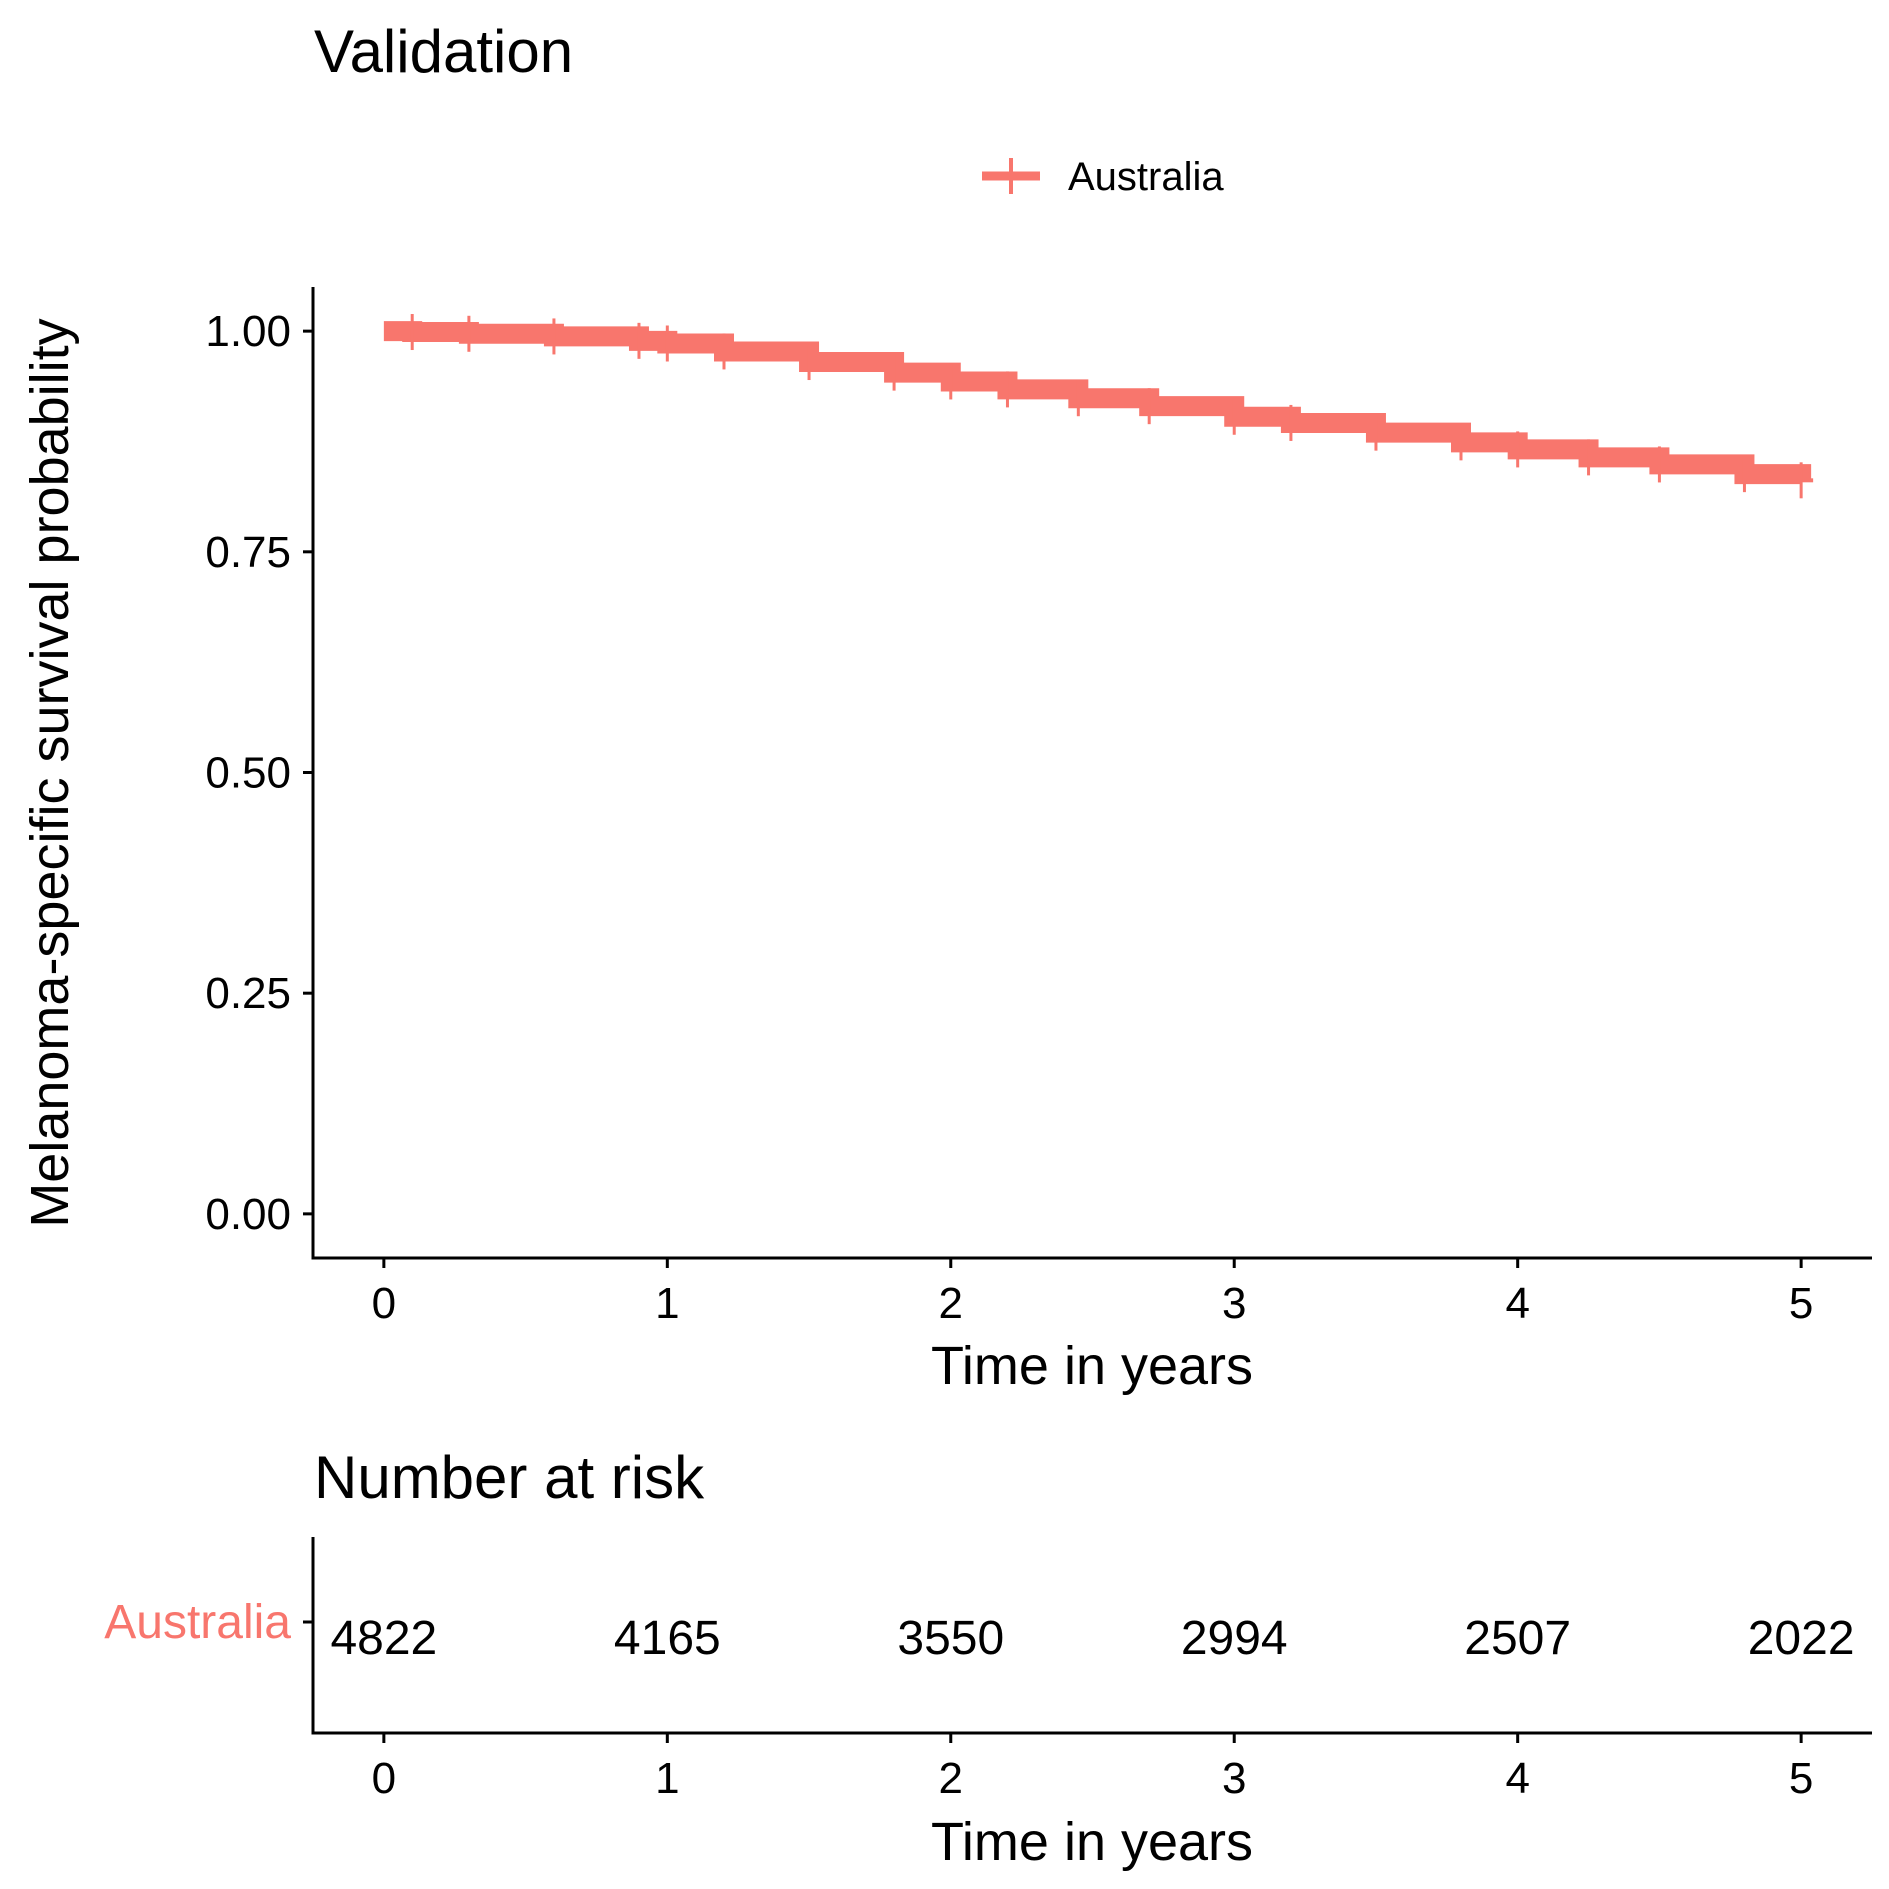 The width and height of the screenshot is (1889, 1889). I want to click on risk-x-tick-label: 4, so click(1517, 1778).